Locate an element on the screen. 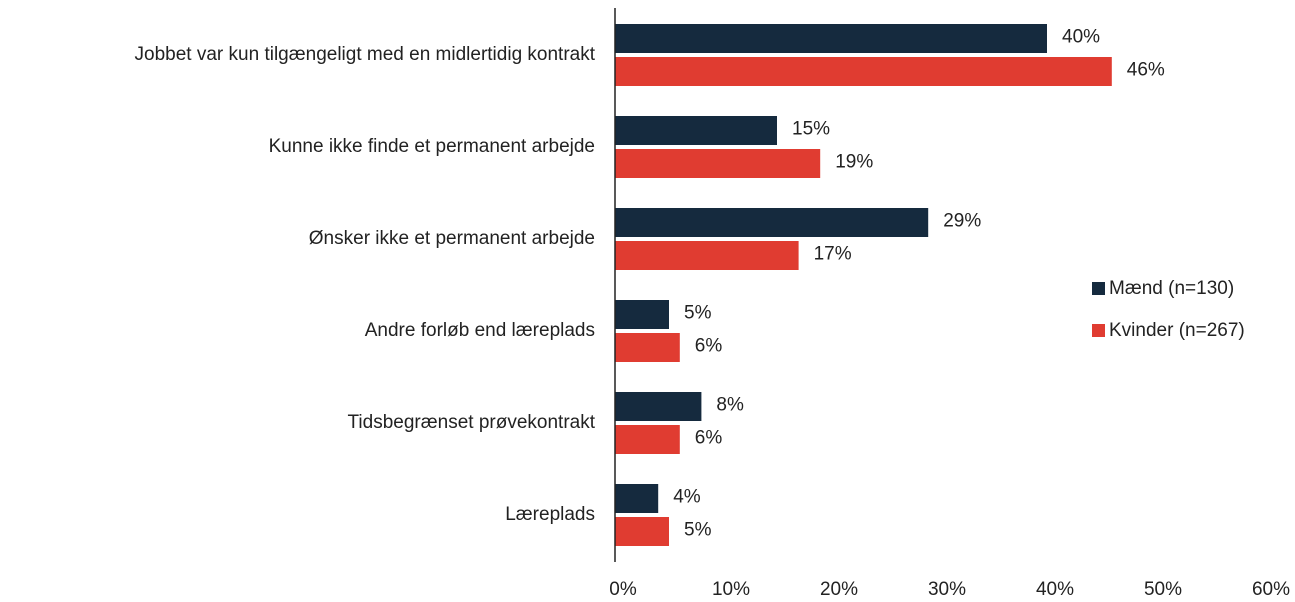 The image size is (1295, 602). value-label: 15% is located at coordinates (811, 129).